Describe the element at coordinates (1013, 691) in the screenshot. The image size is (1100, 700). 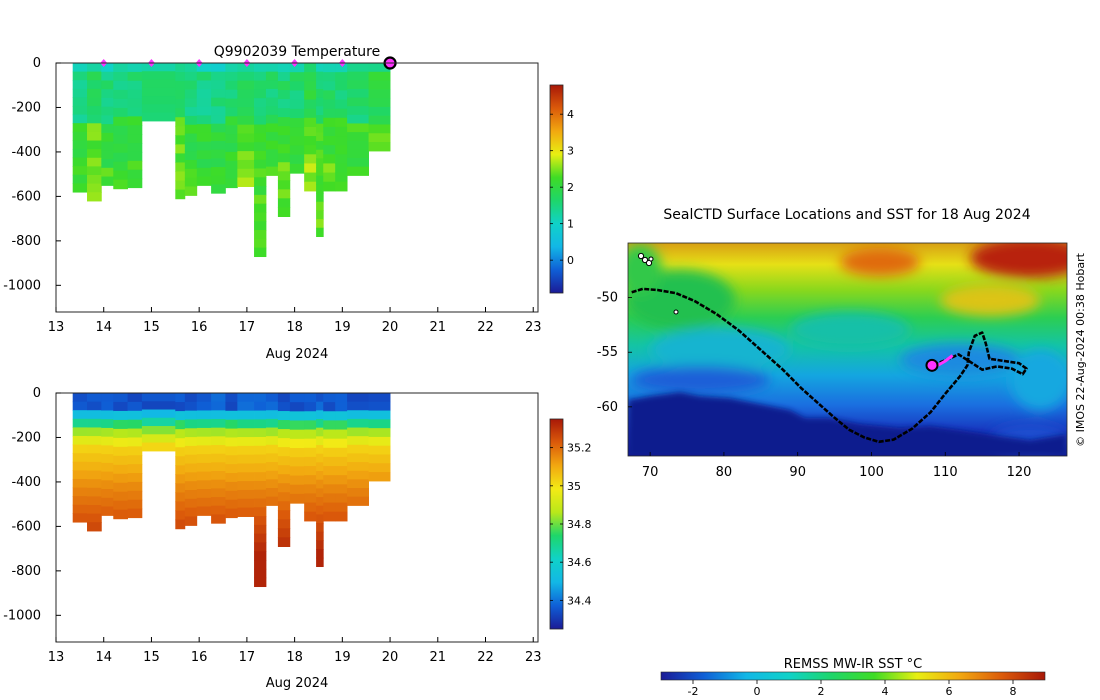
I see `sst-cbar-label: 8` at that location.